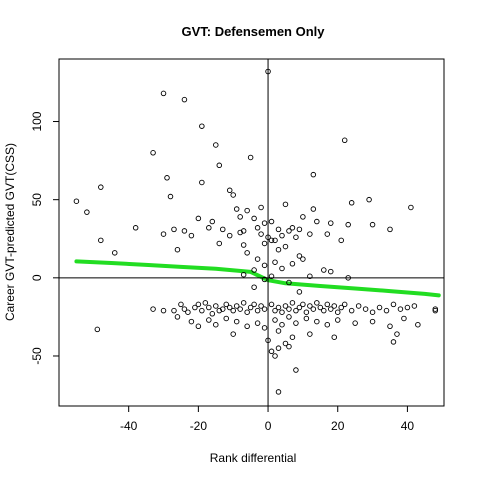 The width and height of the screenshot is (480, 480). What do you see at coordinates (267, 419) in the screenshot?
I see `x-axis: -40 -20 0 20 40` at bounding box center [267, 419].